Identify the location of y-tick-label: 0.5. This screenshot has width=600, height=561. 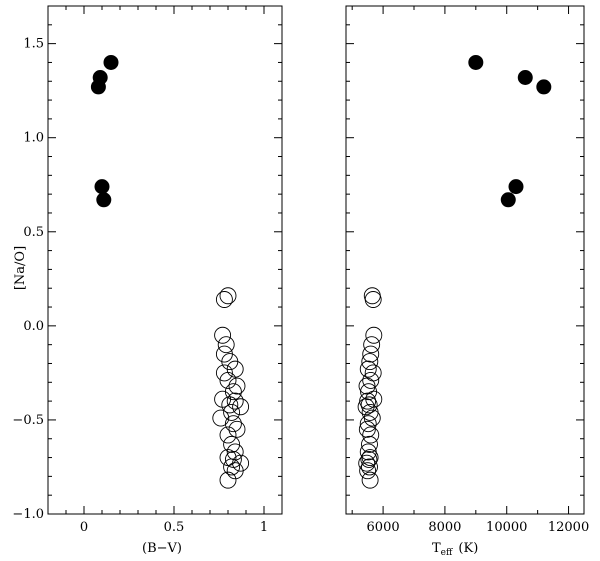
(33, 232).